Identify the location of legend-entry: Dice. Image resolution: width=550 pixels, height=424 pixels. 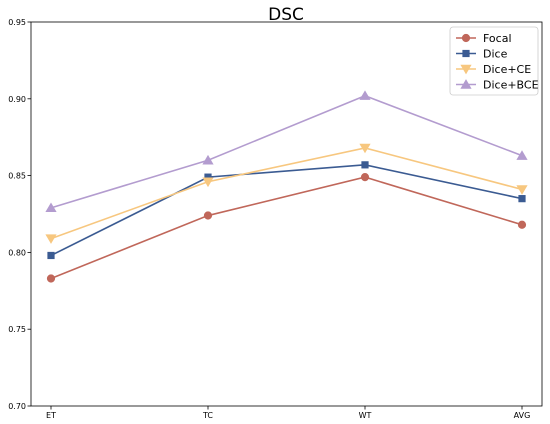
(482, 54).